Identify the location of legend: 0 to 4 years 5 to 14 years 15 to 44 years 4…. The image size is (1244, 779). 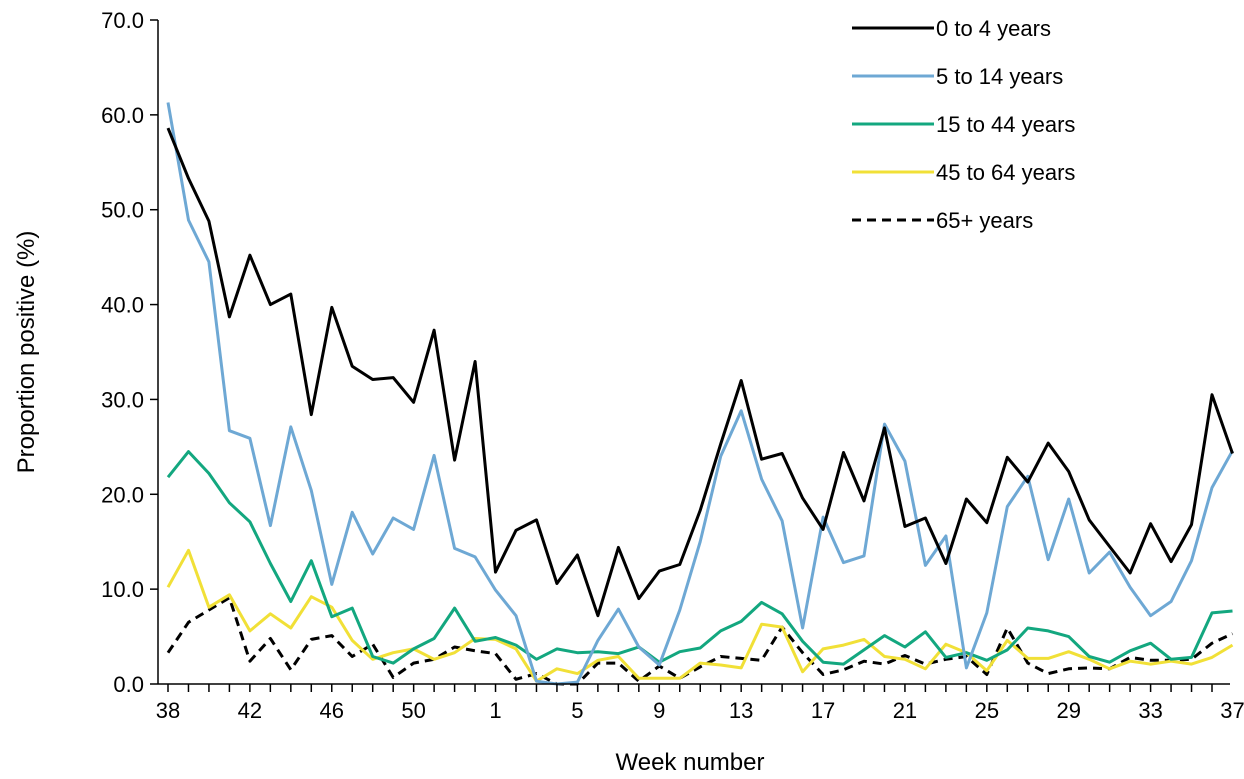
(963, 124).